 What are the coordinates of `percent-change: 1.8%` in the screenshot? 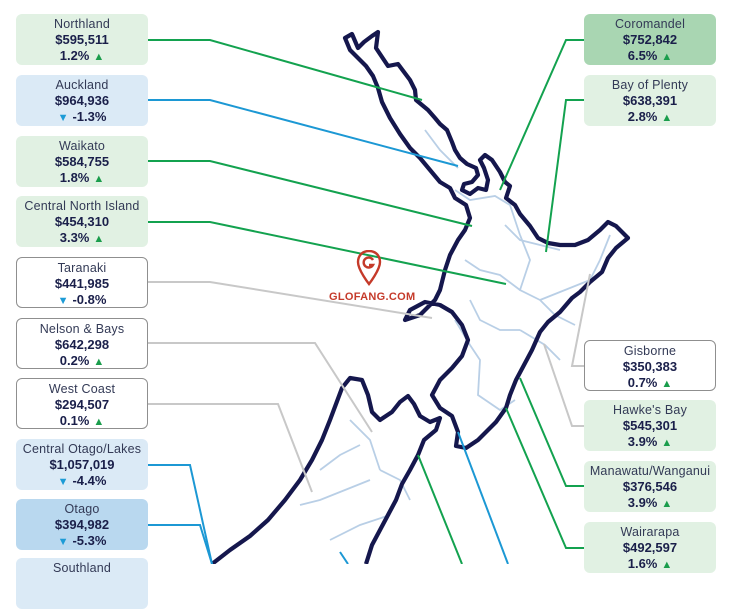 It's located at (74, 177).